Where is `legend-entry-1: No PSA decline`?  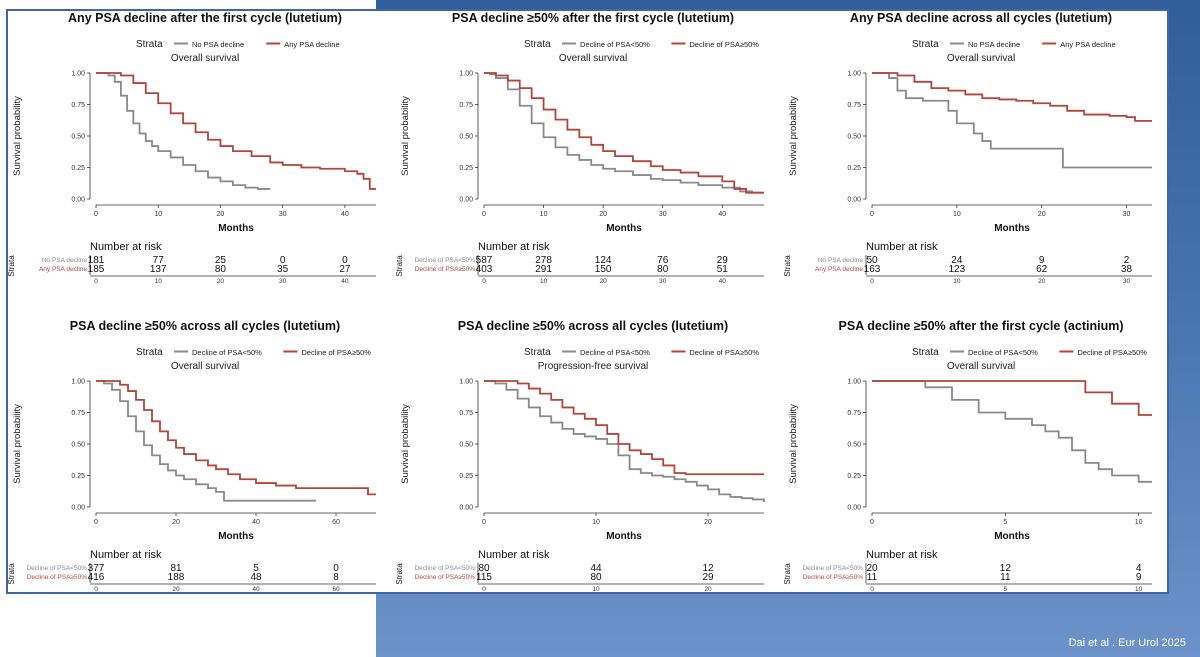
legend-entry-1: No PSA decline is located at coordinates (218, 44).